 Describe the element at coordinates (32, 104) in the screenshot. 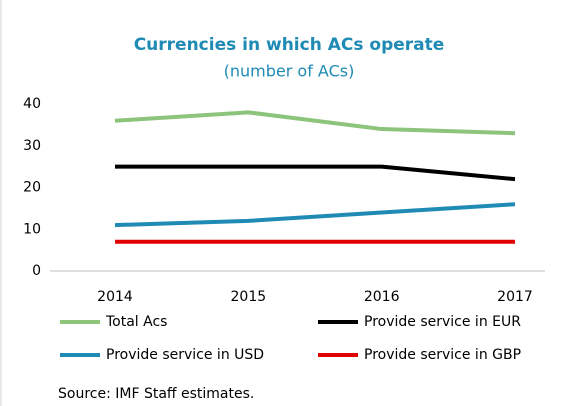

I see `y-tick-label: 40` at that location.